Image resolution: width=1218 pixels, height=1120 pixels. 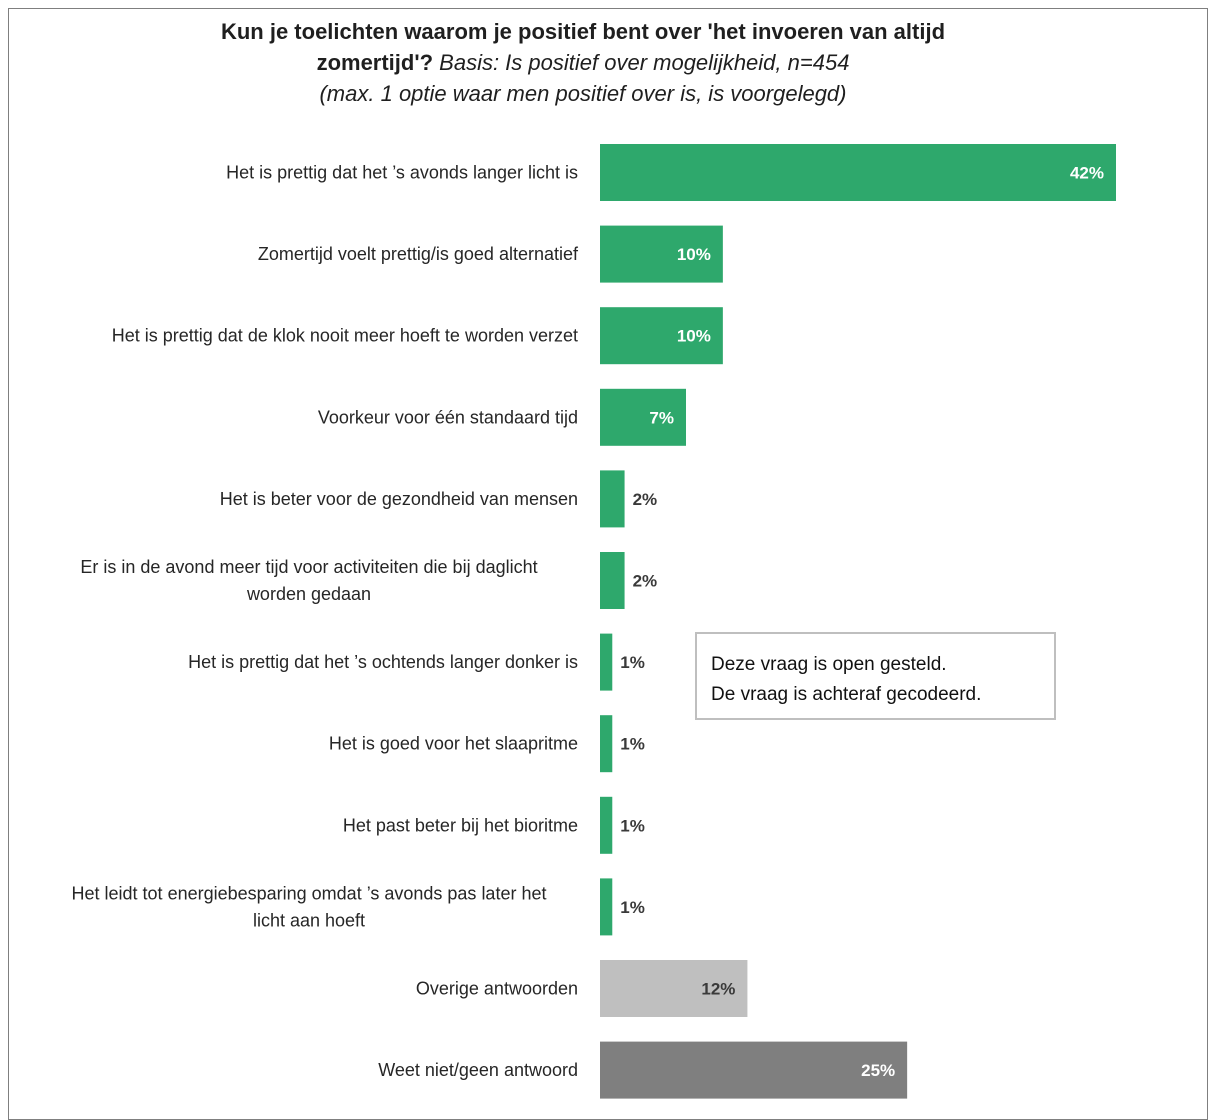 What do you see at coordinates (460, 825) in the screenshot?
I see `category-label-9: Het past beter bij het bioritme` at bounding box center [460, 825].